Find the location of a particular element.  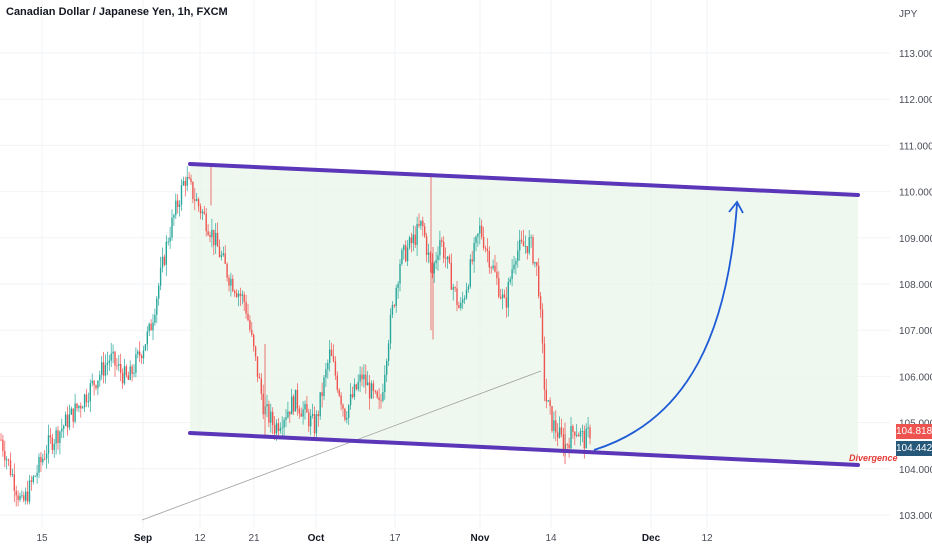

last-price-tag: 104.818 is located at coordinates (914, 431).